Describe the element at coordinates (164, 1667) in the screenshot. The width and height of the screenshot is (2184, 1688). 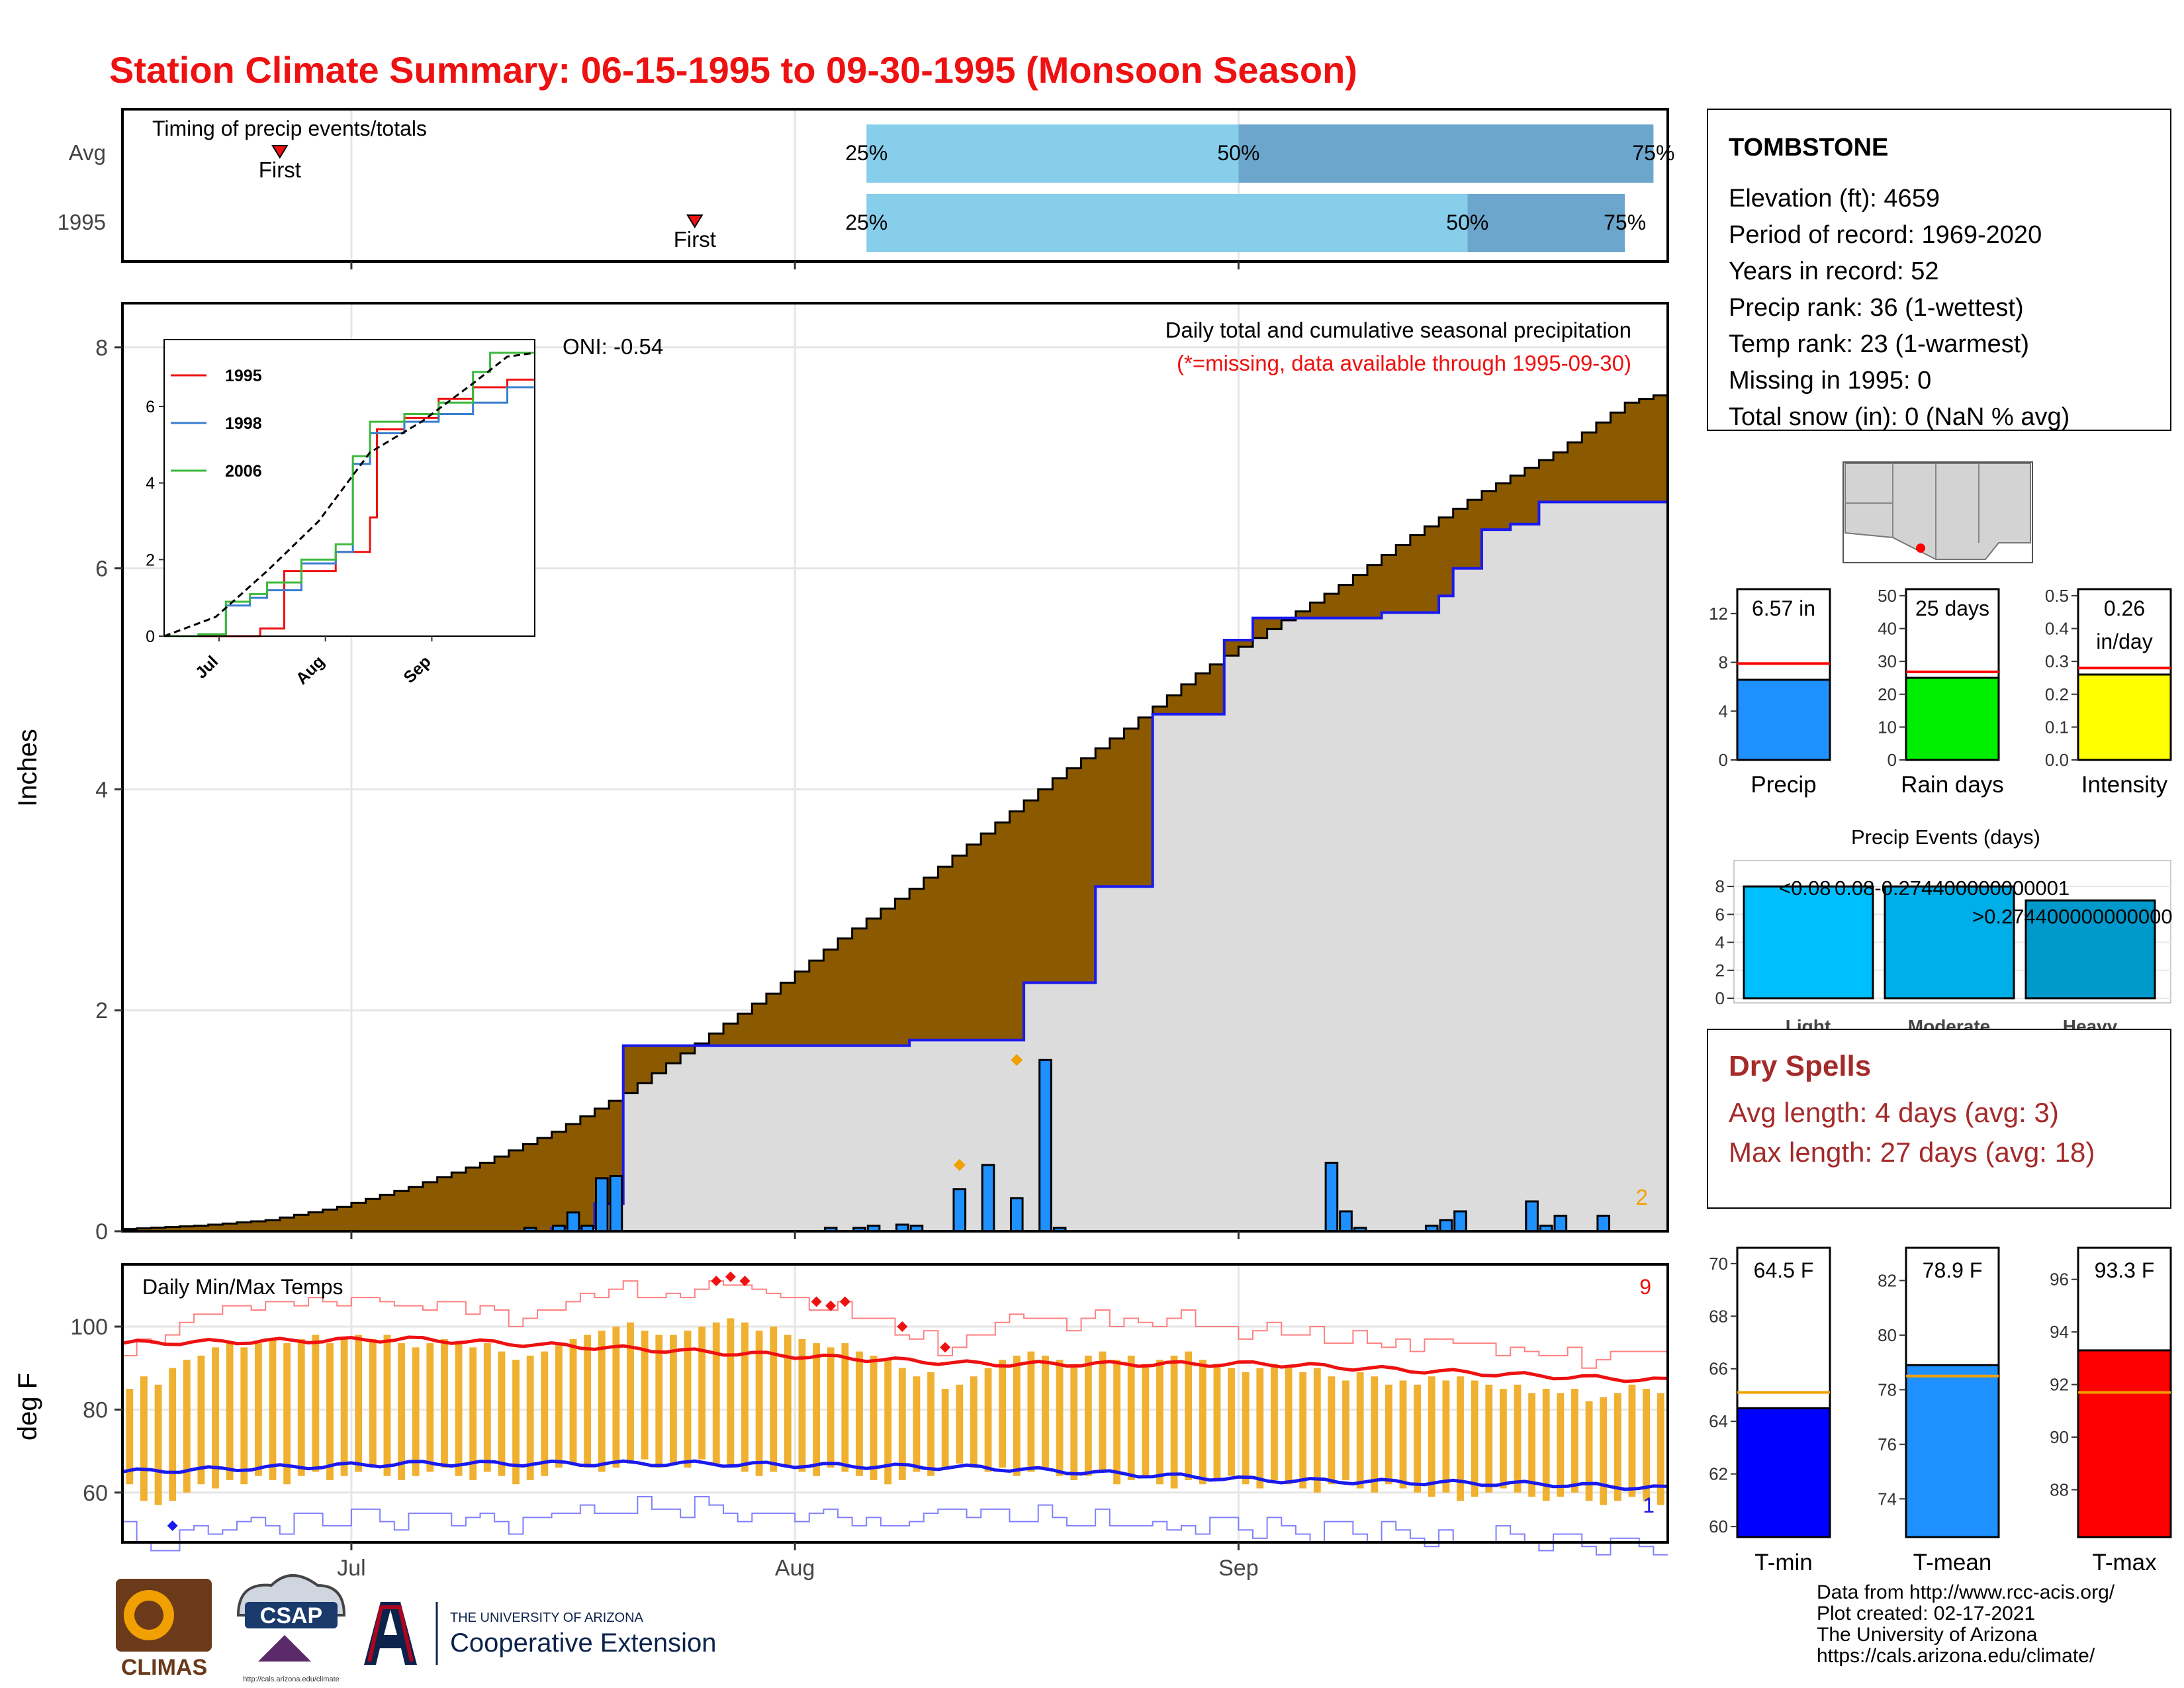
I see `climas-logo-text: CLIMAS` at that location.